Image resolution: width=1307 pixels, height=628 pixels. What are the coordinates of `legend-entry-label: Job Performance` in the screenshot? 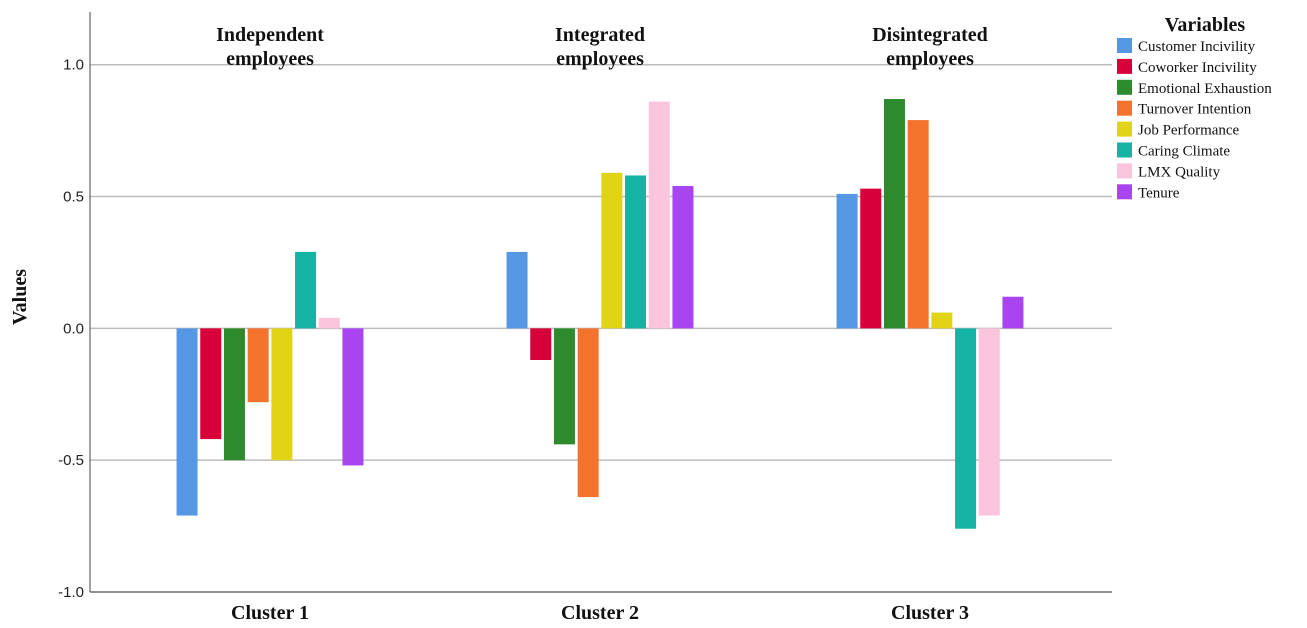 It's located at (1189, 131).